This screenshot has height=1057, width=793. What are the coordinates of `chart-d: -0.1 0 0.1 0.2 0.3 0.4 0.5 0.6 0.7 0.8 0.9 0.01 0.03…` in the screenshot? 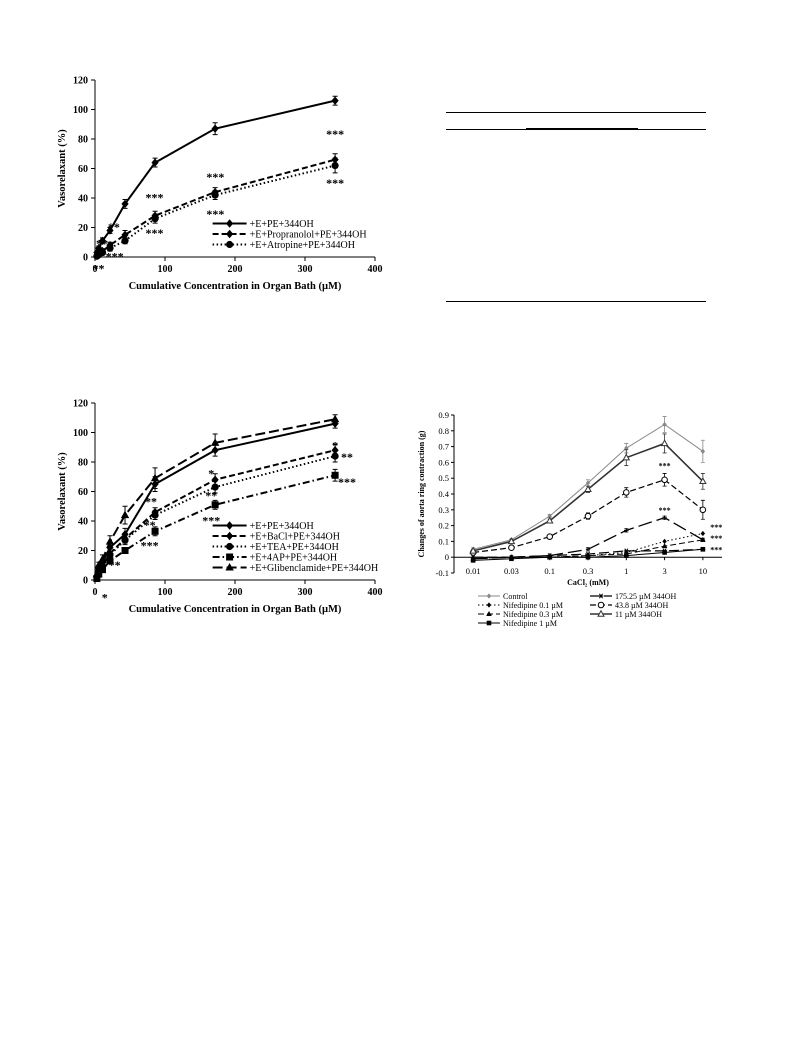 It's located at (569, 519).